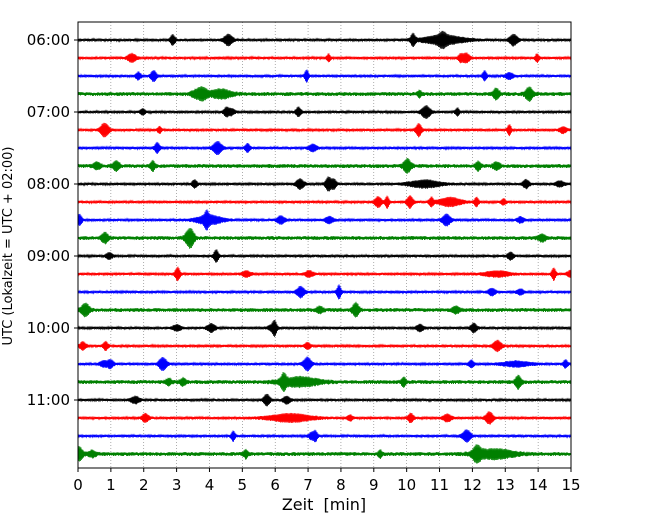  Describe the element at coordinates (324, 504) in the screenshot. I see `x-axis-title: Zeit [min]` at that location.